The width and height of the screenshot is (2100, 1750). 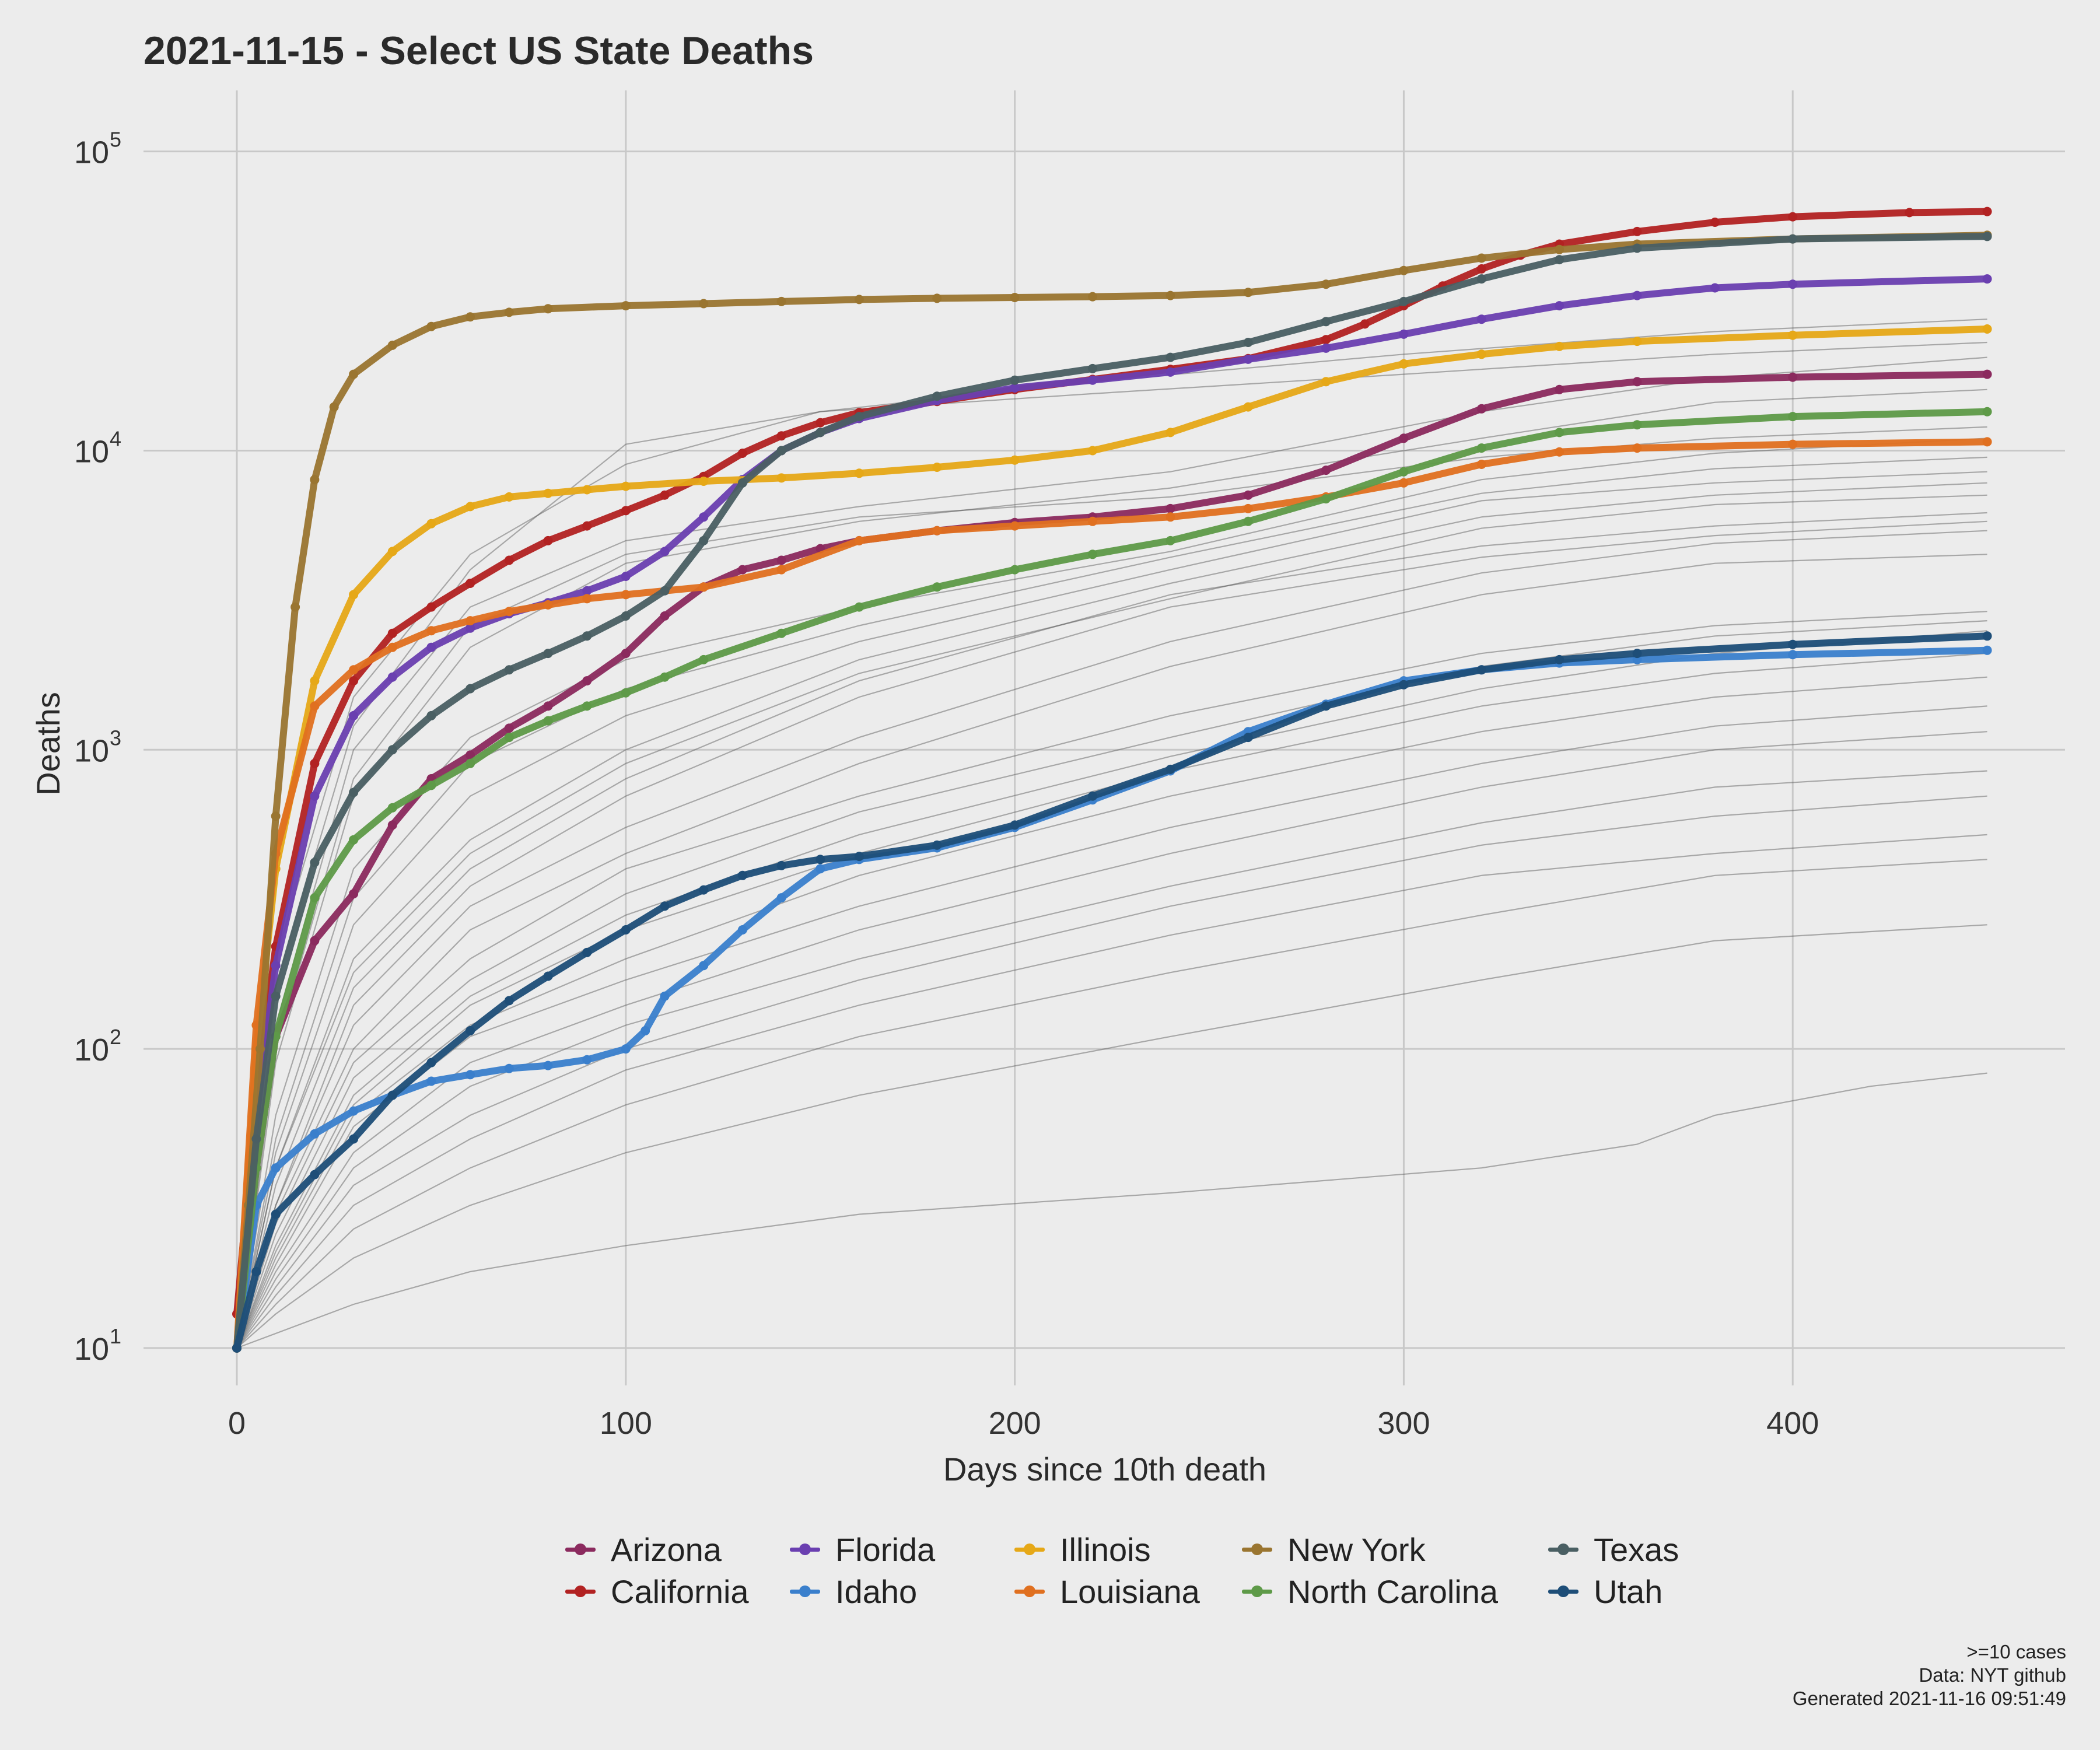 I want to click on legend-label: New York, so click(x=1356, y=1549).